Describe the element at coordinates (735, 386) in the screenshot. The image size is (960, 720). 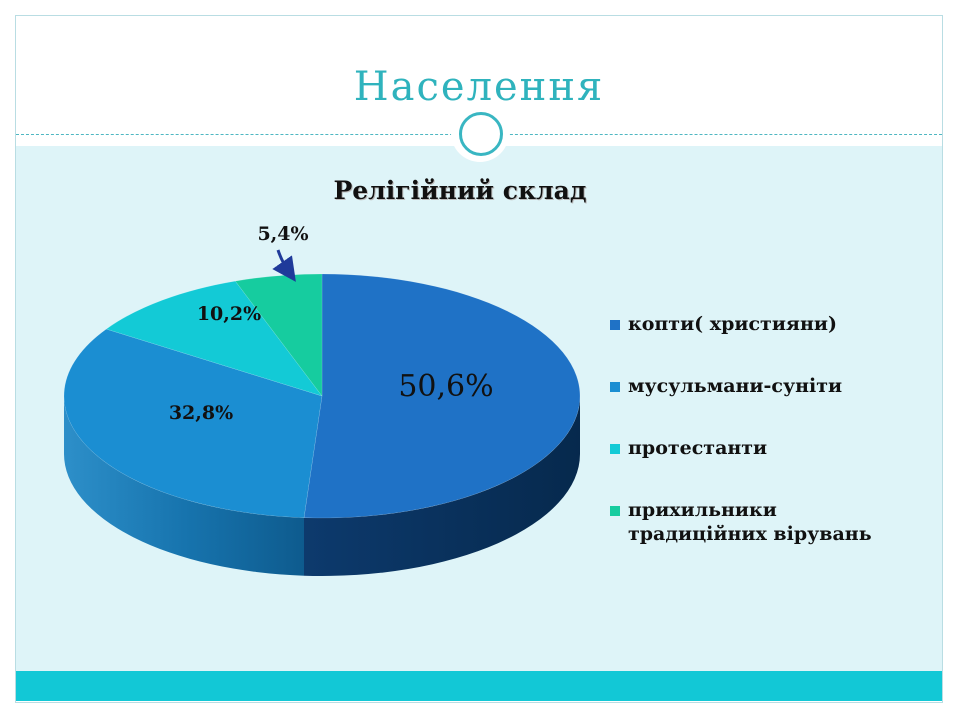
I see `legend-label: мусульмани-суніти` at that location.